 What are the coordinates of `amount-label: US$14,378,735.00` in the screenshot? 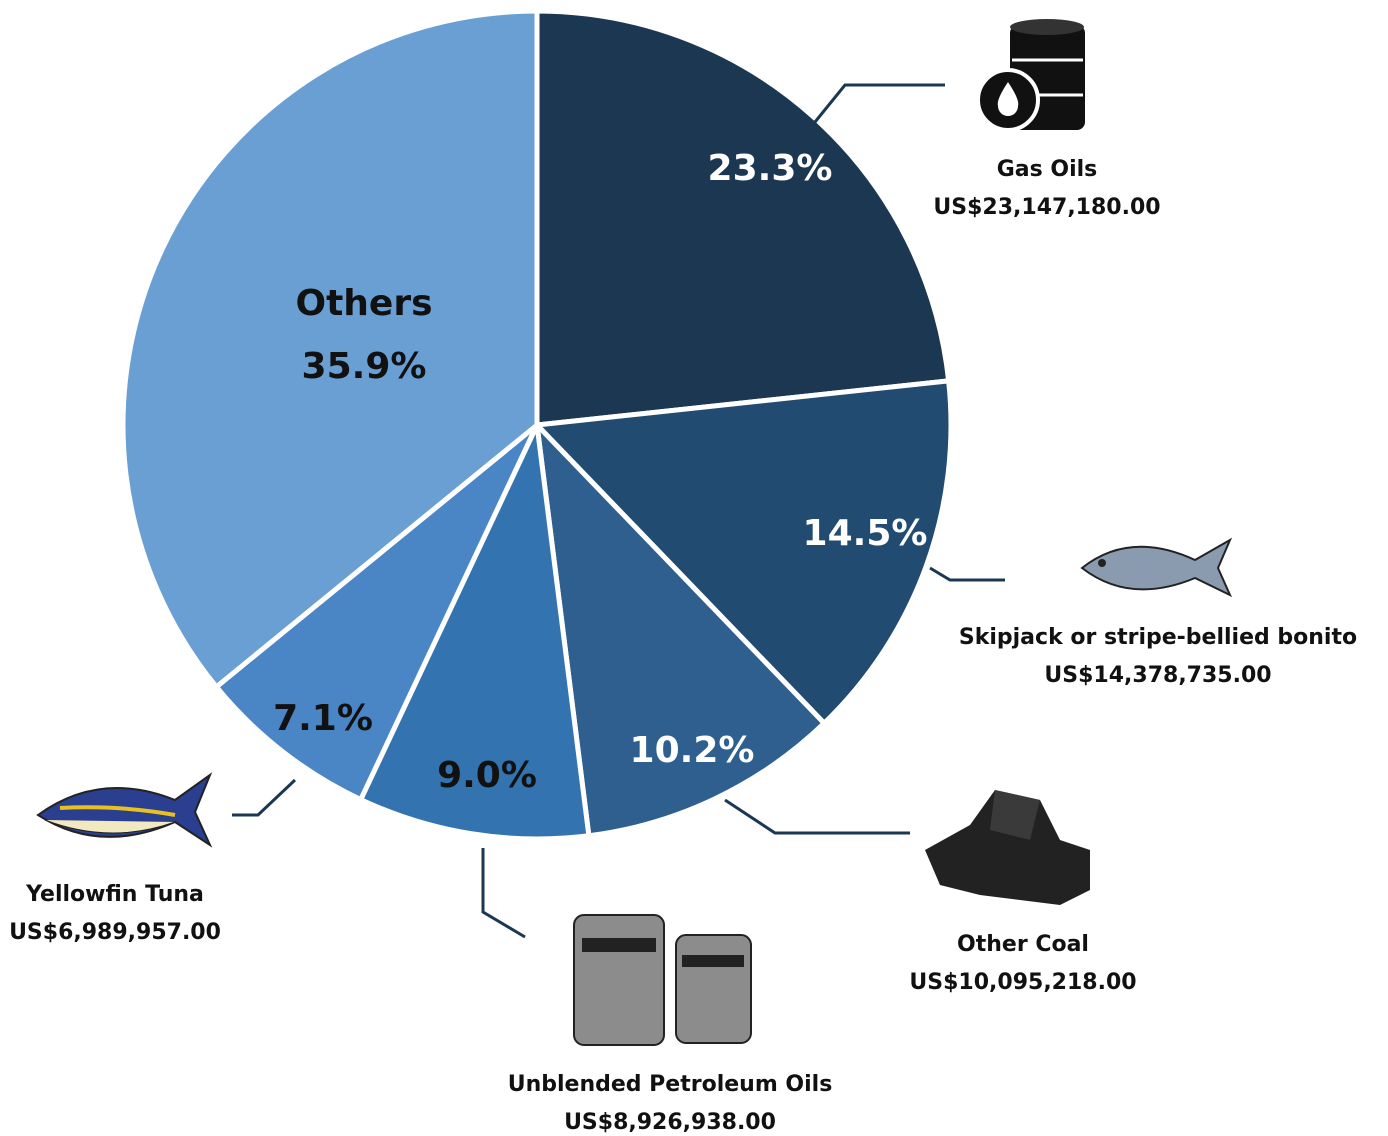 It's located at (1157, 675).